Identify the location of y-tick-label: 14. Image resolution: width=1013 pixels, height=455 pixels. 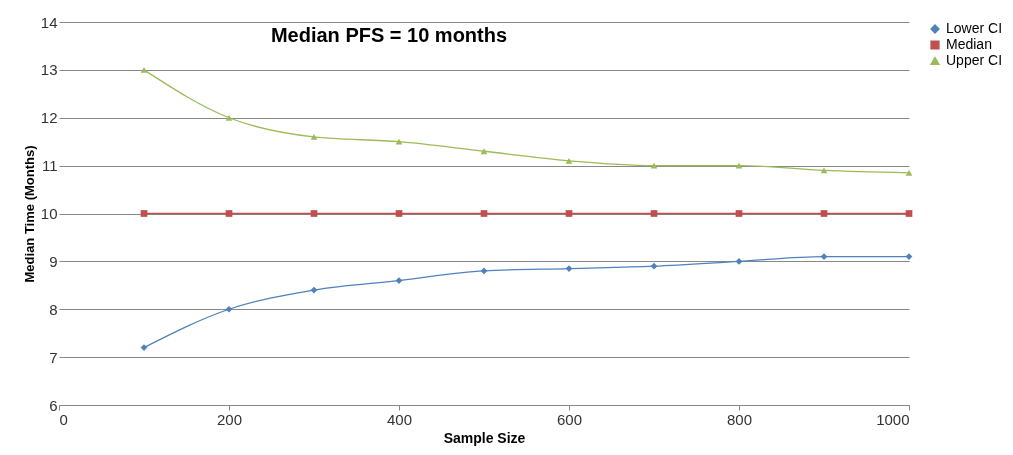
(49, 22).